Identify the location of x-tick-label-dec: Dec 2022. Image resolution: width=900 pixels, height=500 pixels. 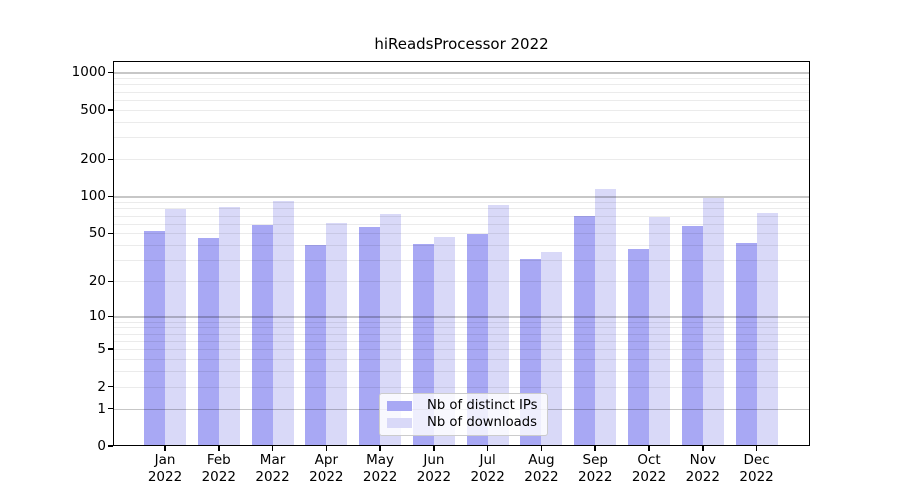
(756, 468).